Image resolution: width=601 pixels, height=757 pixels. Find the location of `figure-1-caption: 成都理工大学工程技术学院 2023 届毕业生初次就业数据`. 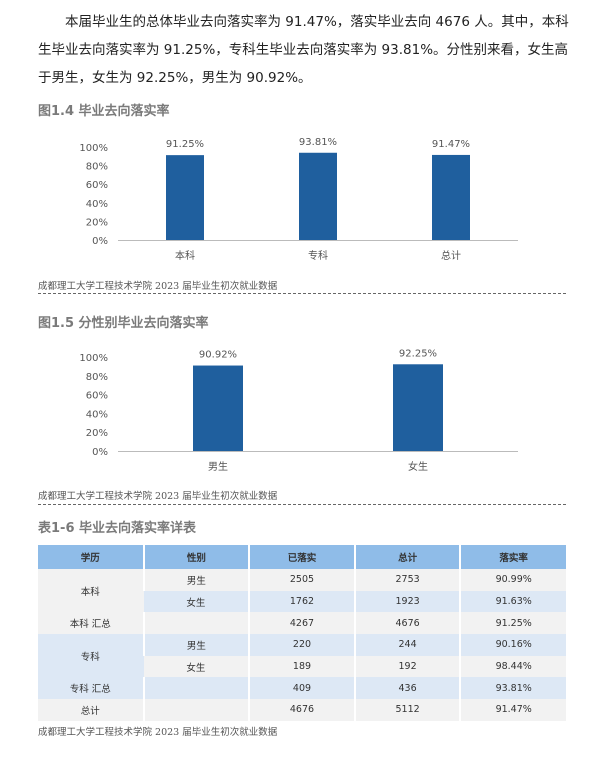

figure-1-caption: 成都理工大学工程技术学院 2023 届毕业生初次就业数据 is located at coordinates (158, 286).